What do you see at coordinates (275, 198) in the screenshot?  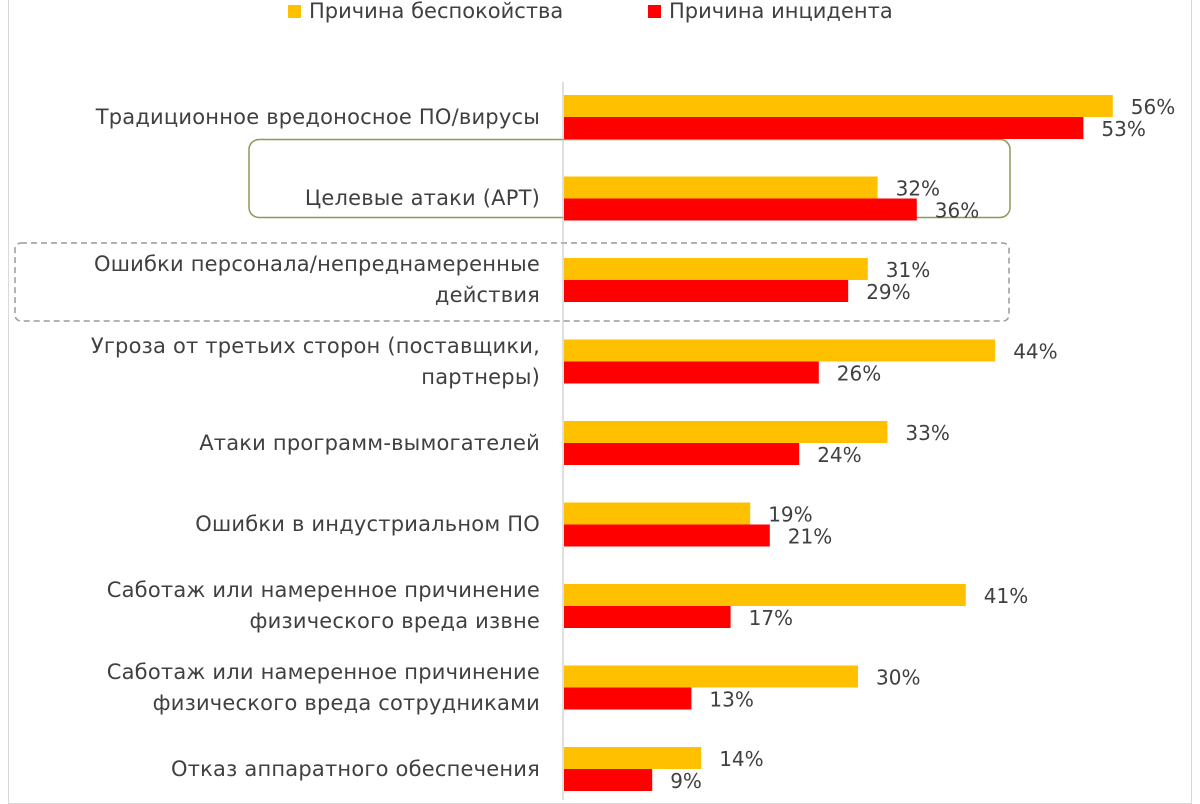 I see `category-label-1: Целевые атаки (APT)` at bounding box center [275, 198].